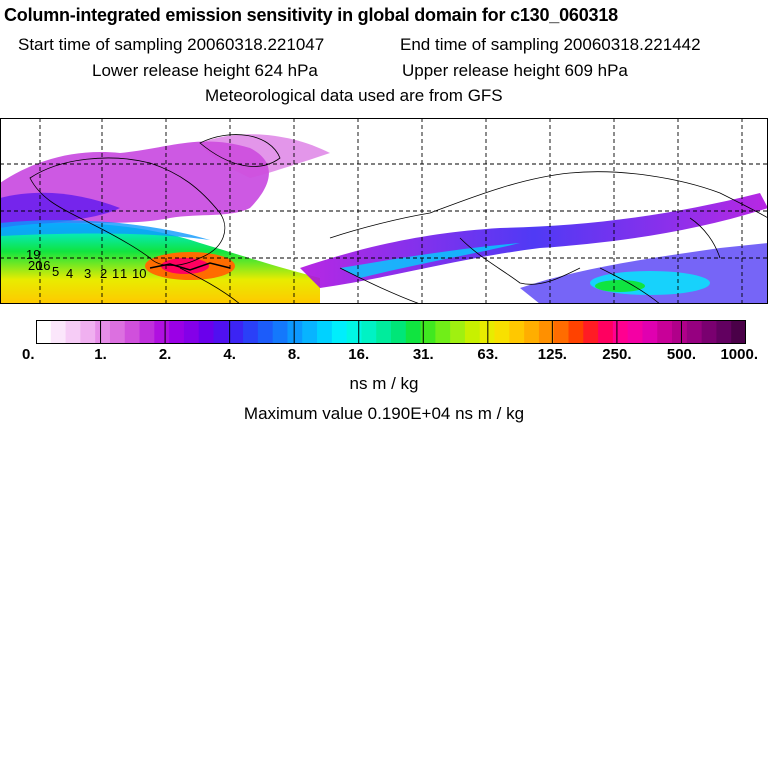  What do you see at coordinates (617, 354) in the screenshot?
I see `colorbar-tick-label: 250.` at bounding box center [617, 354].